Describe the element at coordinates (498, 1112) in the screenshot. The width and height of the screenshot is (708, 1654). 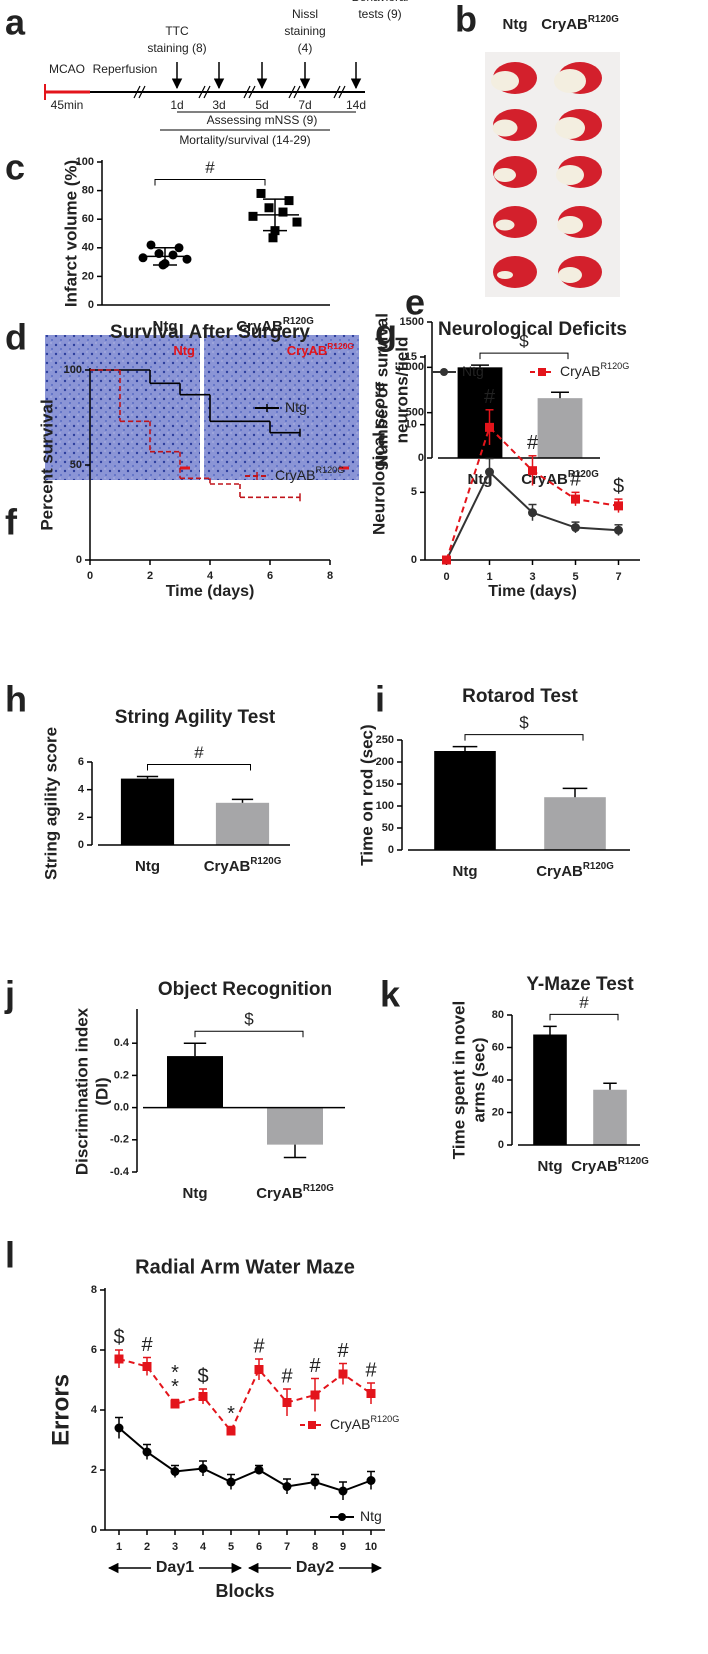
I see `y-tick-label: 20` at that location.